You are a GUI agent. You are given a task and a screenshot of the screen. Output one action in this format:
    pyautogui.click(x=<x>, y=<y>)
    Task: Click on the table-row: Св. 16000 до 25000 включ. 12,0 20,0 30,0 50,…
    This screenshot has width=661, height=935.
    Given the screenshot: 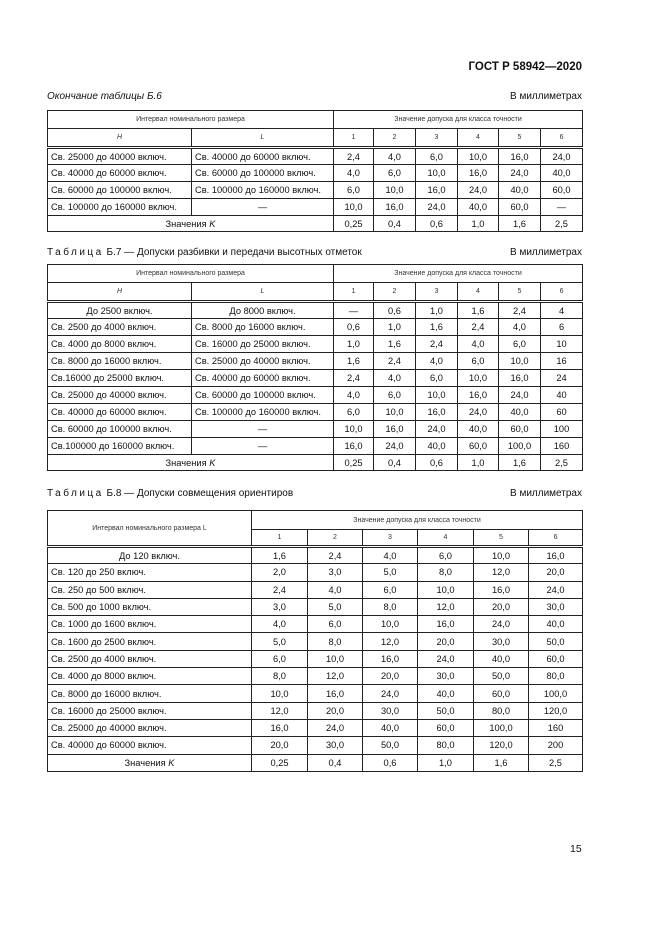 What is the action you would take?
    pyautogui.click(x=315, y=710)
    